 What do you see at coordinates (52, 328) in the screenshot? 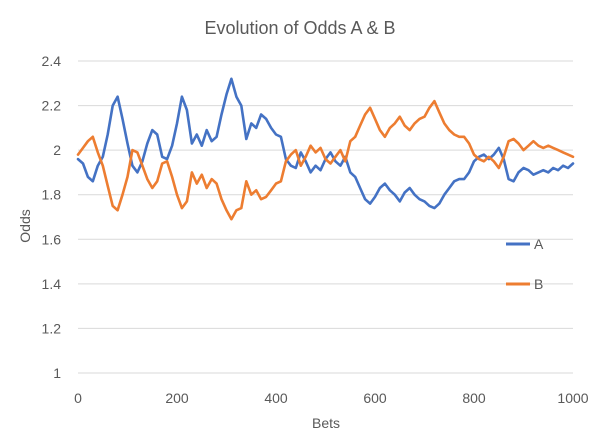
I see `y-tick-label: 1.2` at bounding box center [52, 328].